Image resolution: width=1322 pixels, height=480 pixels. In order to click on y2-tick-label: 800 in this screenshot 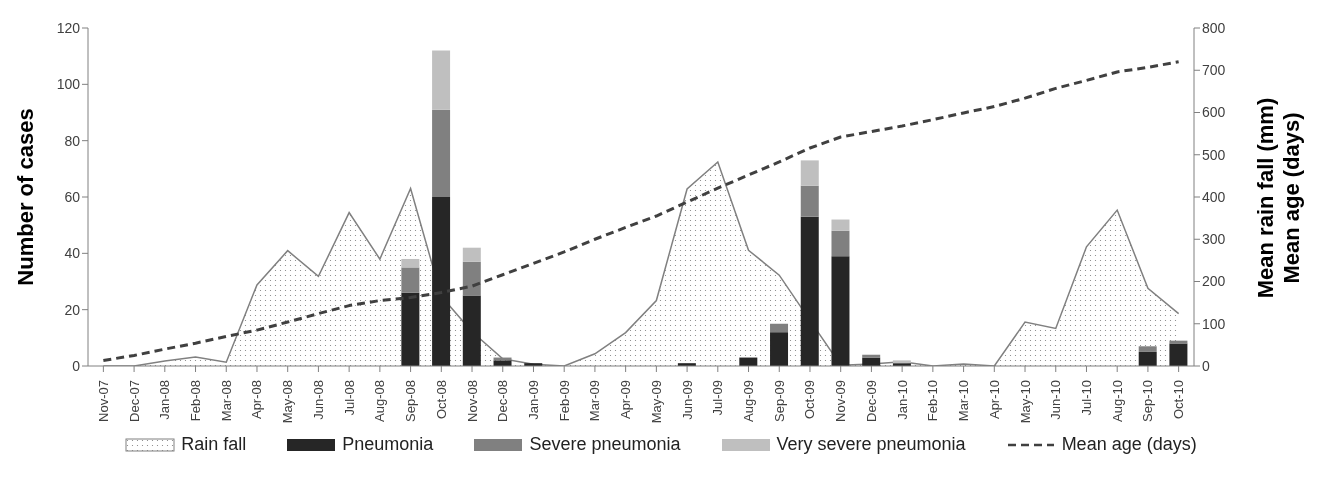, I will do `click(1214, 27)`.